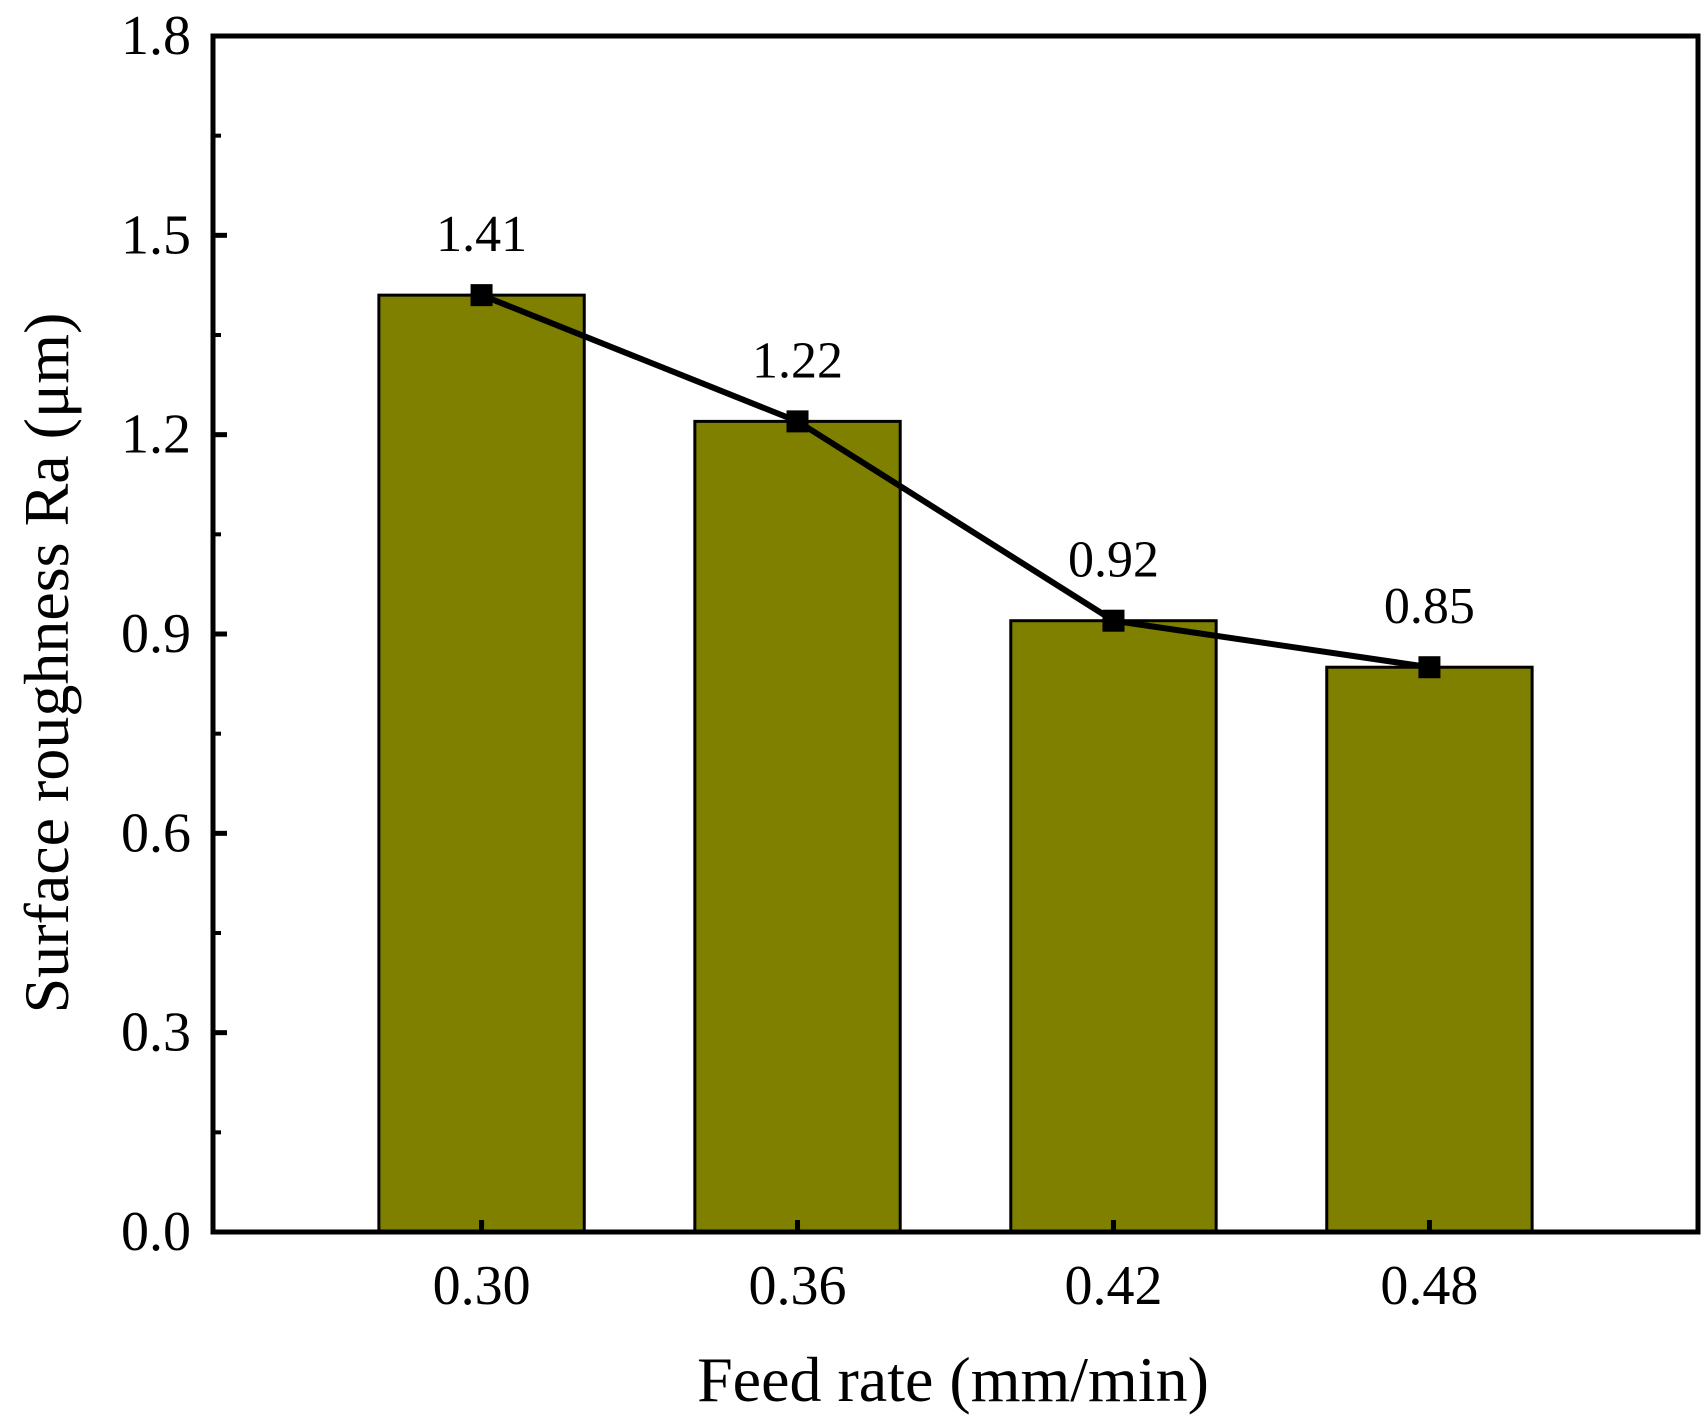 This screenshot has width=1702, height=1424. I want to click on bar-0.48, so click(1429, 949).